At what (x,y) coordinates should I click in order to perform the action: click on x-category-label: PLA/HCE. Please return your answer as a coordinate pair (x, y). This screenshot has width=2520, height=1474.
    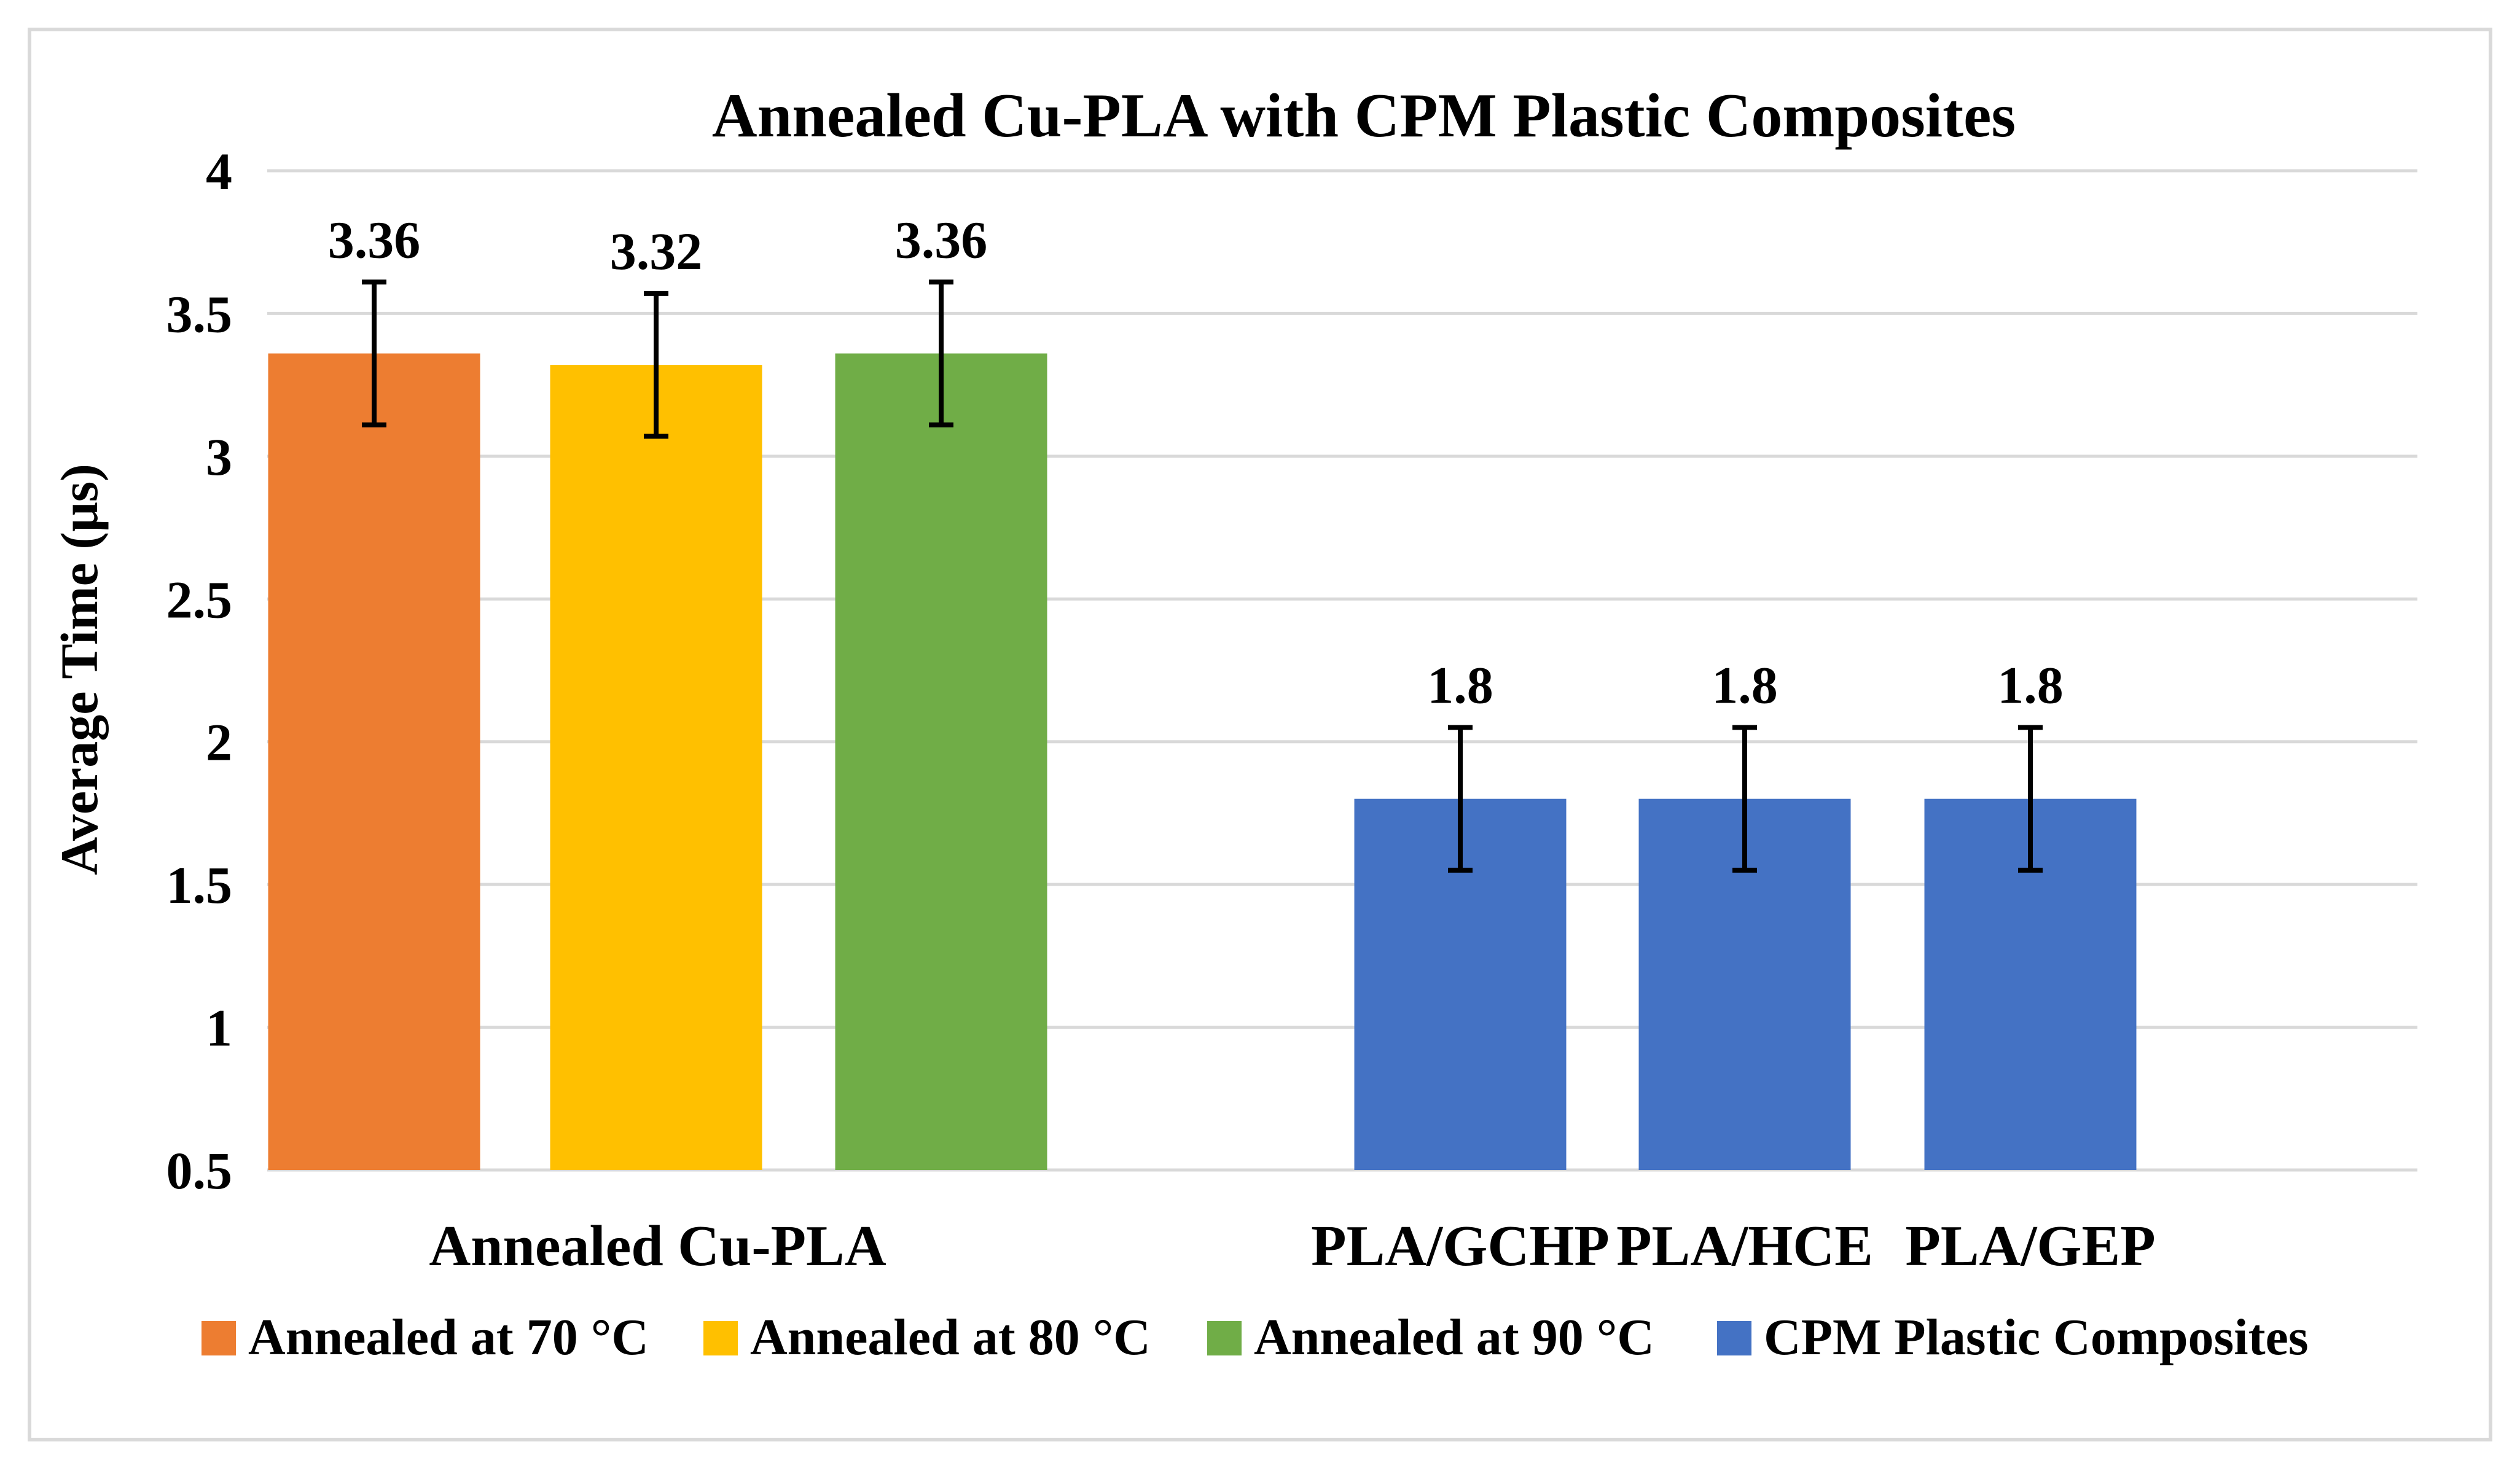
    Looking at the image, I should click on (1744, 1246).